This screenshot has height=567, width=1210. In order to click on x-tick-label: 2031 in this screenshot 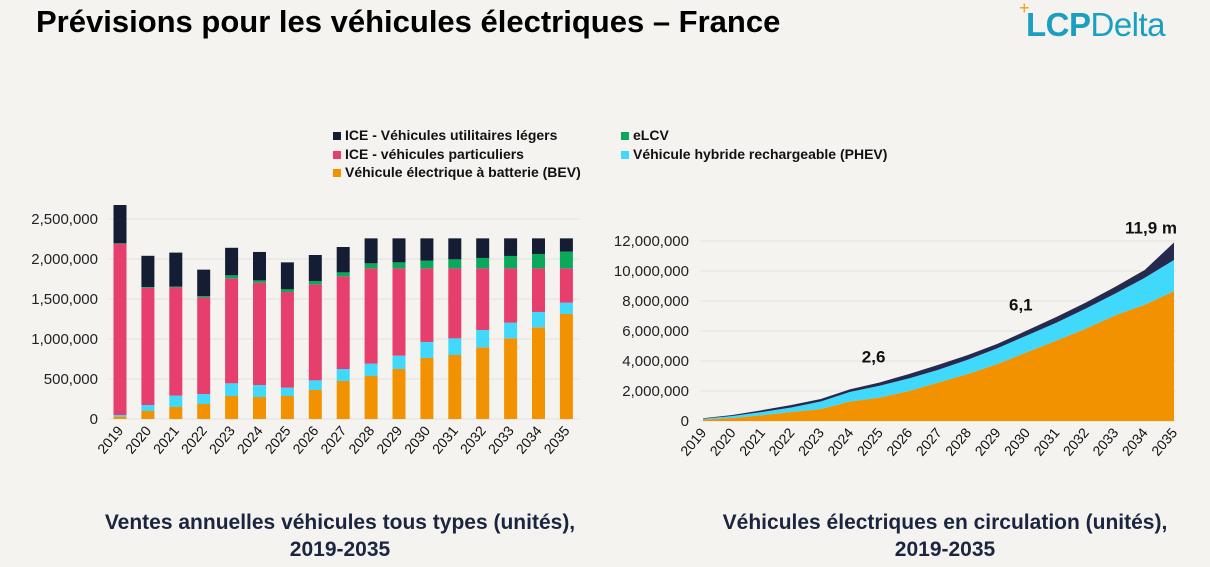, I will do `click(1046, 441)`.